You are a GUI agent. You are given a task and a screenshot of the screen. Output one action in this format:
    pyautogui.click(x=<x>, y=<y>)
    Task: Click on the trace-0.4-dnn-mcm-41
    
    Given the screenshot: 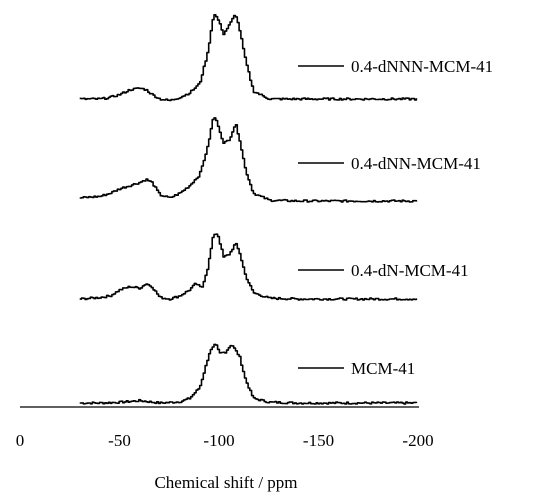 What is the action you would take?
    pyautogui.click(x=248, y=160)
    